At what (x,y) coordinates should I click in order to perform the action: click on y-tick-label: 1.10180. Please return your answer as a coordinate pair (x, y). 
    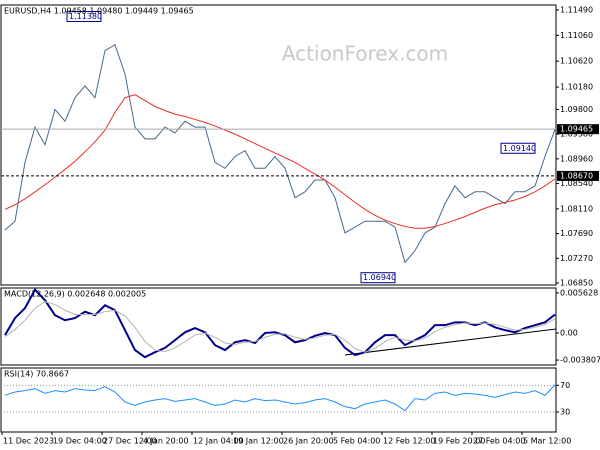
    Looking at the image, I should click on (576, 87).